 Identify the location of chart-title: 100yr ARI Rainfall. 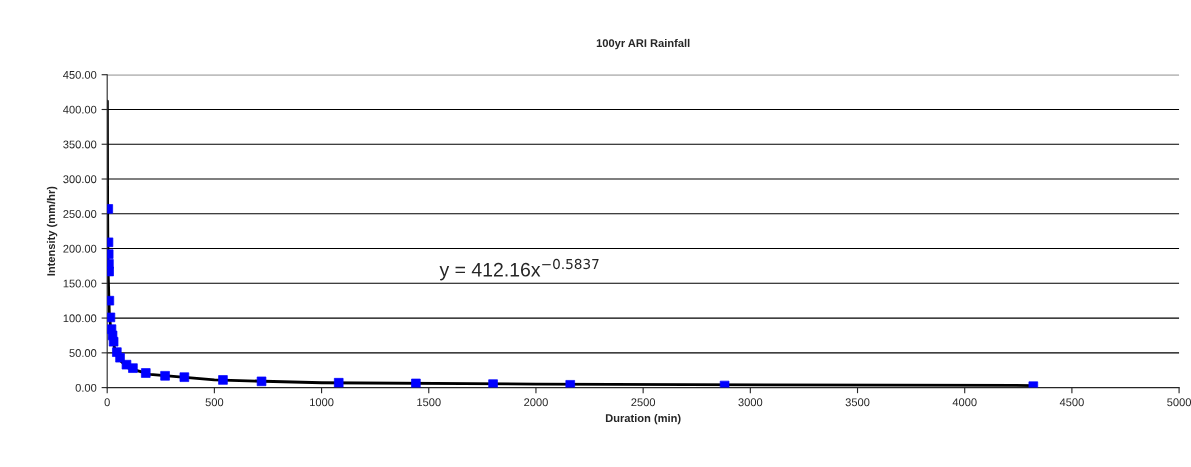
(643, 44).